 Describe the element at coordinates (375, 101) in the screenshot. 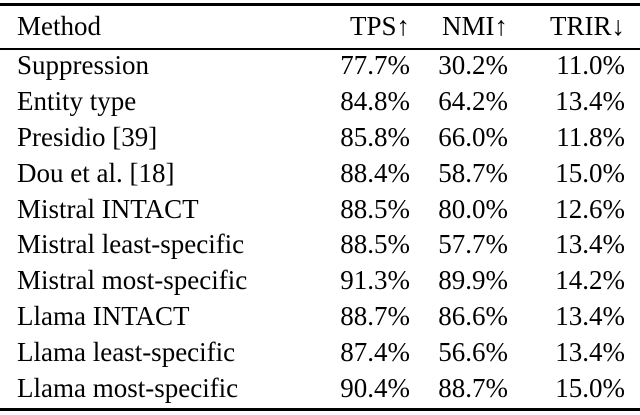

I see `value-cell: 84.8%` at that location.